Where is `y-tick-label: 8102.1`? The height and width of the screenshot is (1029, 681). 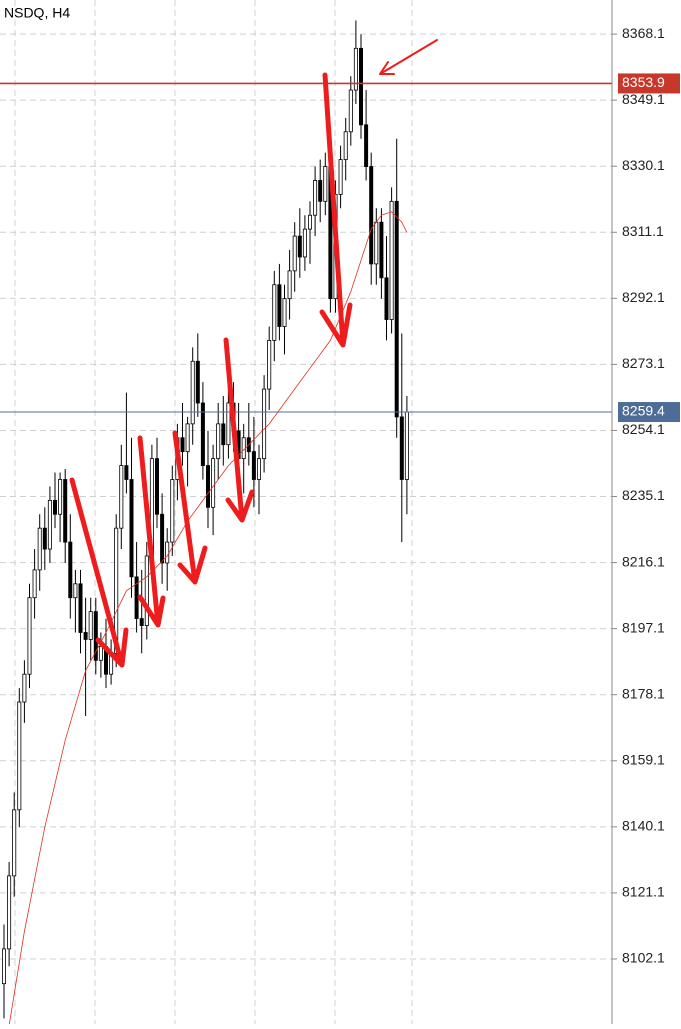
y-tick-label: 8102.1 is located at coordinates (643, 958).